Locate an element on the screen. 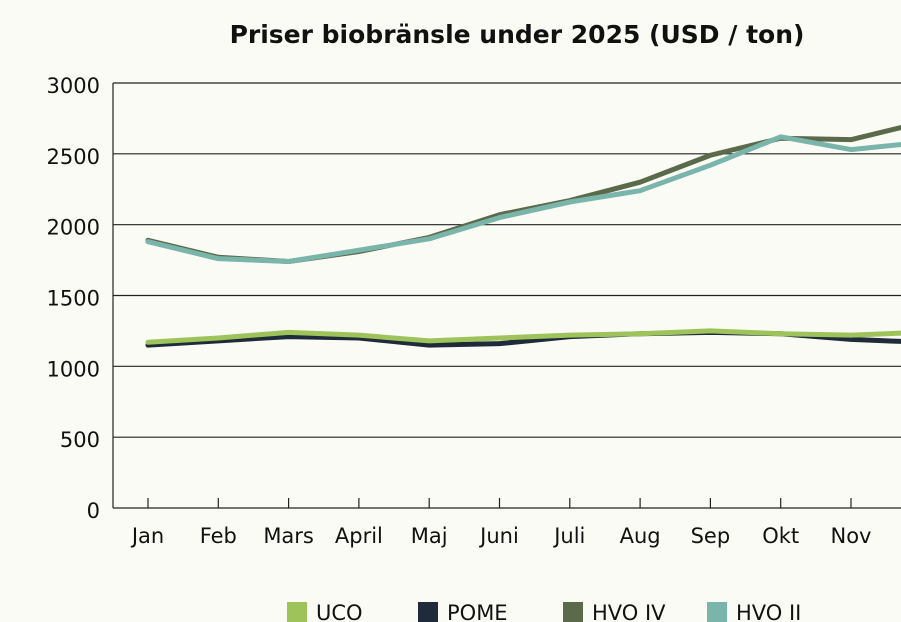  y-tick-label: 0 is located at coordinates (93, 511).